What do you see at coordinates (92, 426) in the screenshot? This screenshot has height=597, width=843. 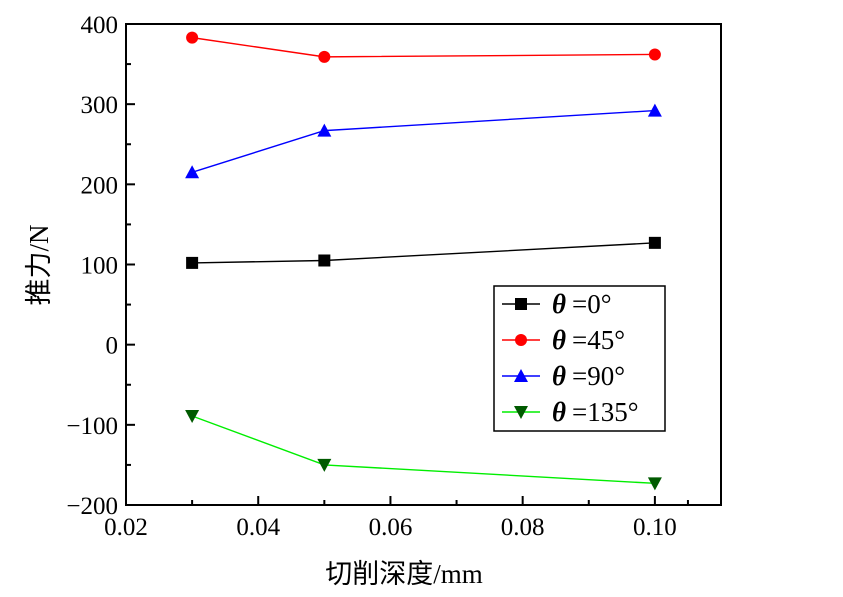 I see `y-tick-label: −100` at bounding box center [92, 426].